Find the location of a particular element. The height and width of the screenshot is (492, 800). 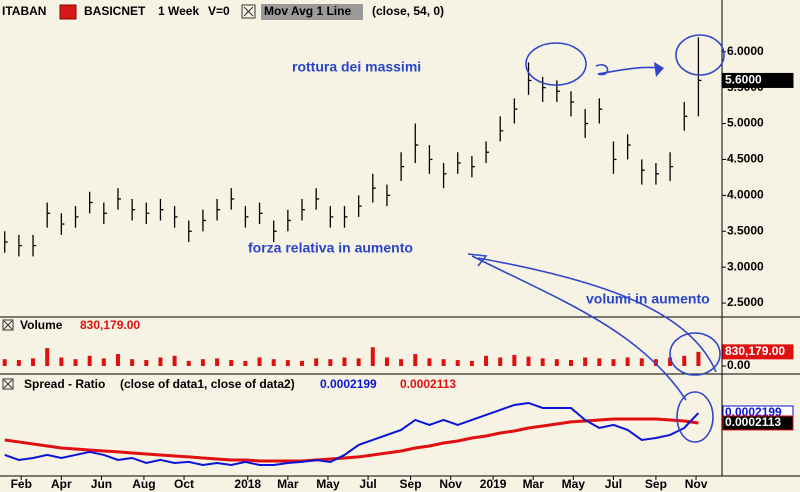

value-box is located at coordinates (758, 423).